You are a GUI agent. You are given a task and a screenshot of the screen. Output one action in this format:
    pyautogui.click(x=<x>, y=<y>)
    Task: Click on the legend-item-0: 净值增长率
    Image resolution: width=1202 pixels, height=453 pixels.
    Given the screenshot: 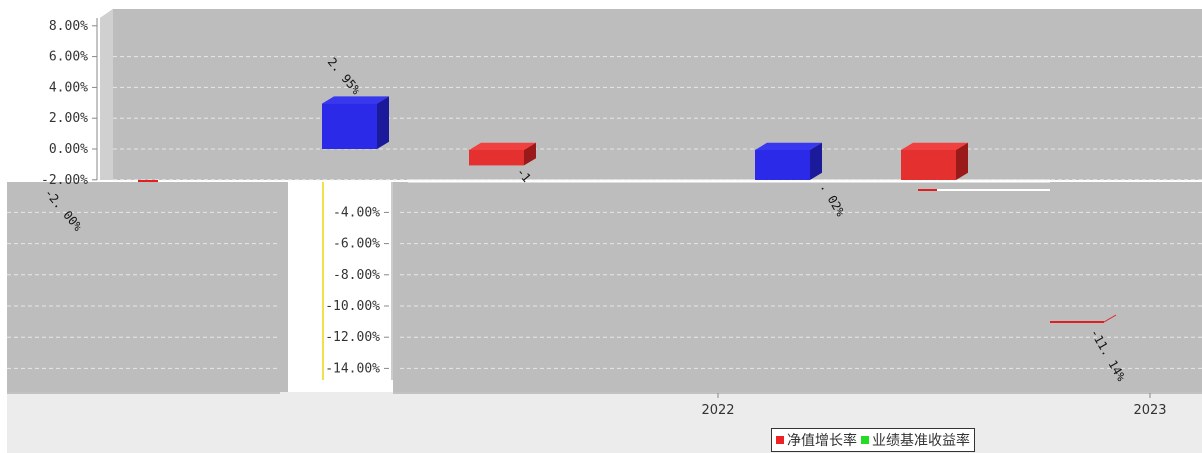 What is the action you would take?
    pyautogui.click(x=816, y=440)
    